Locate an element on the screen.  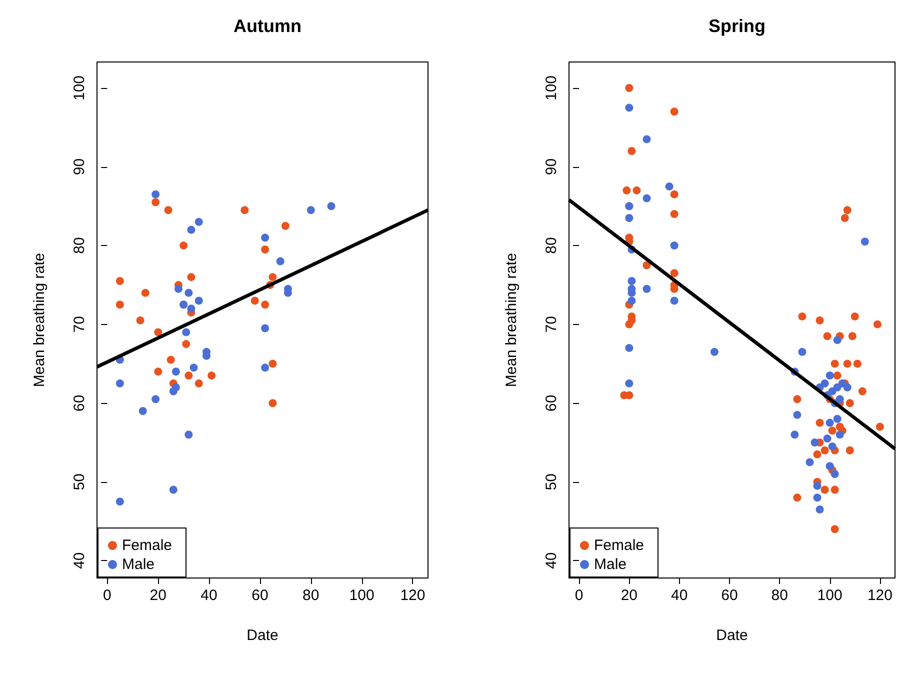
x-tick-label: 120 is located at coordinates (879, 595).